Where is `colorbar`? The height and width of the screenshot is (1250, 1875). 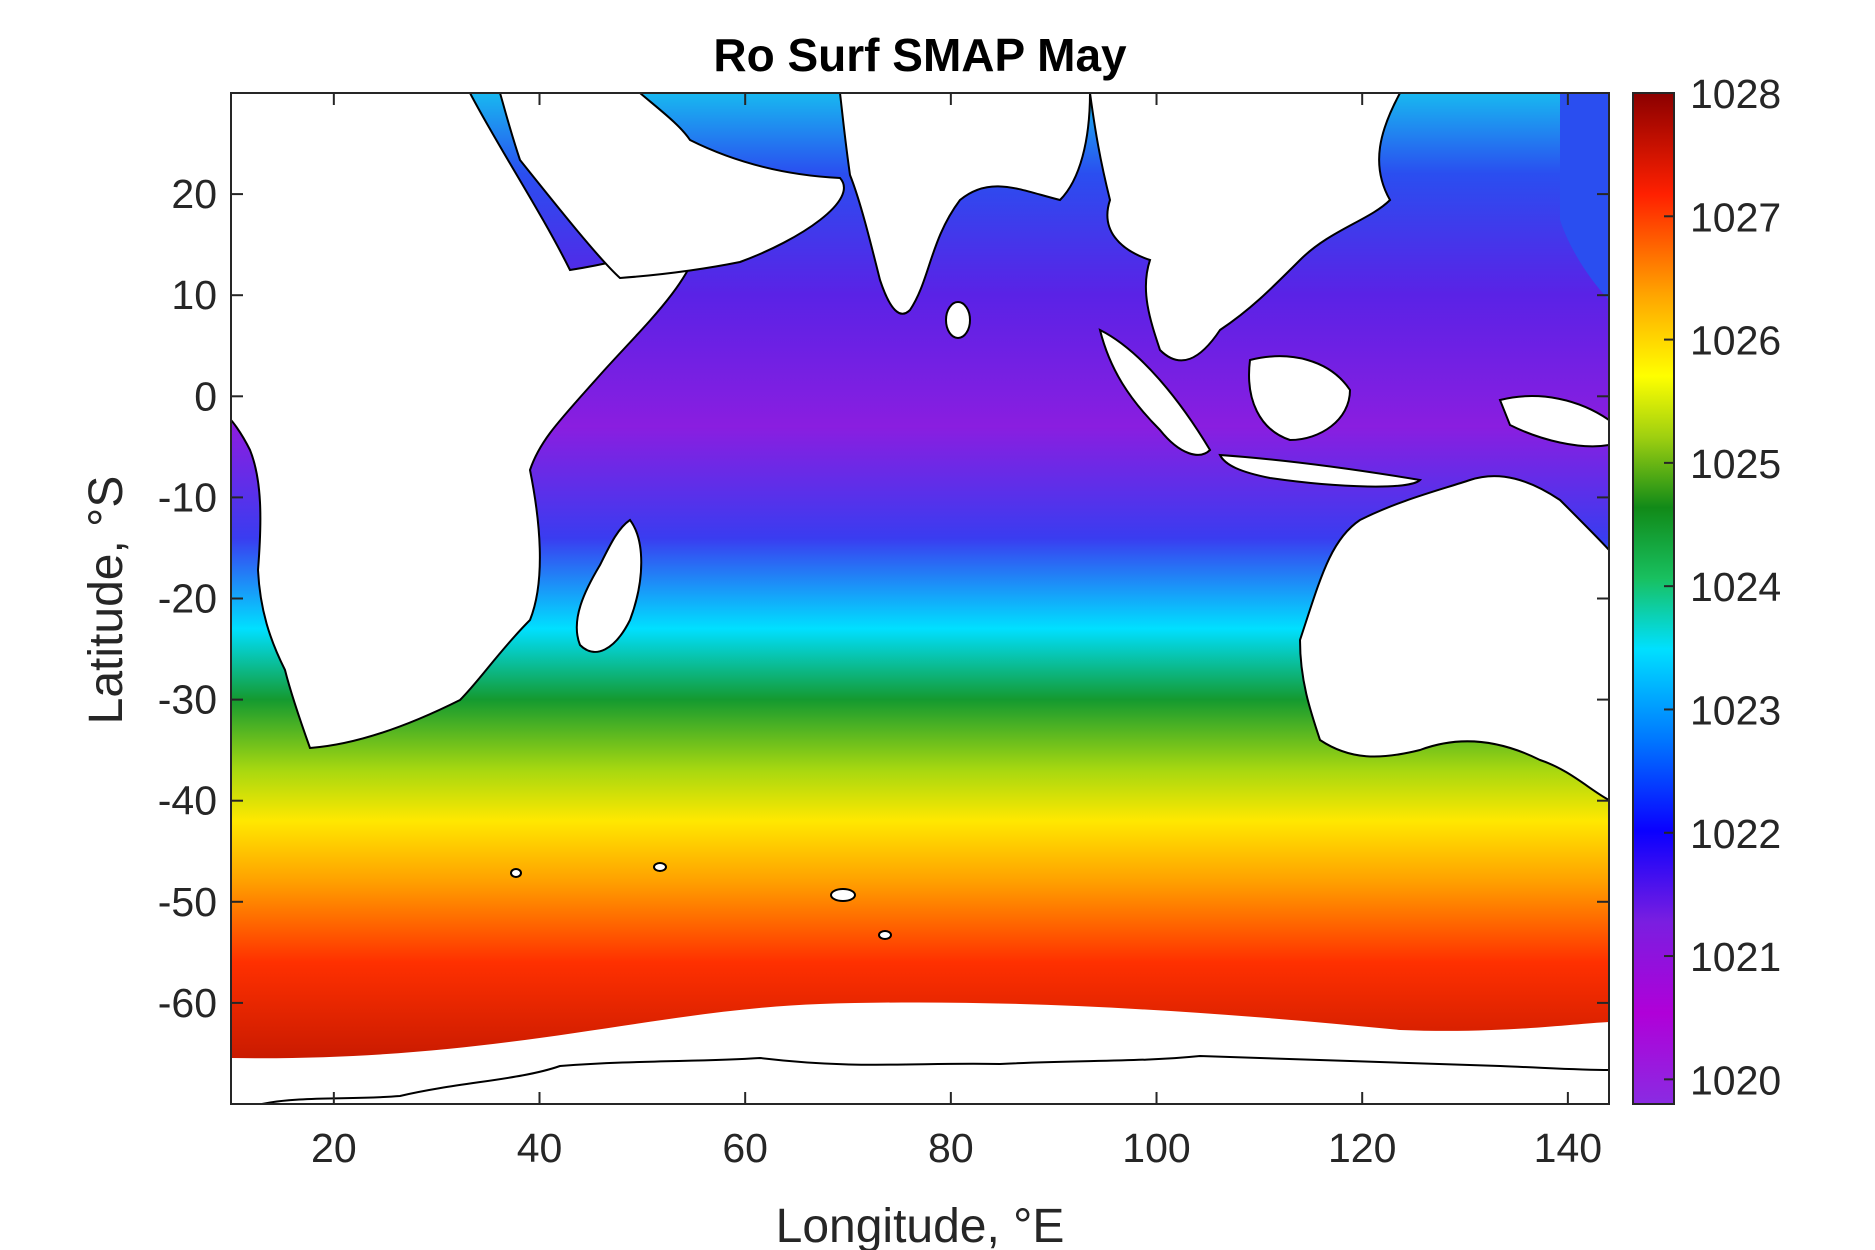
colorbar is located at coordinates (1653, 598).